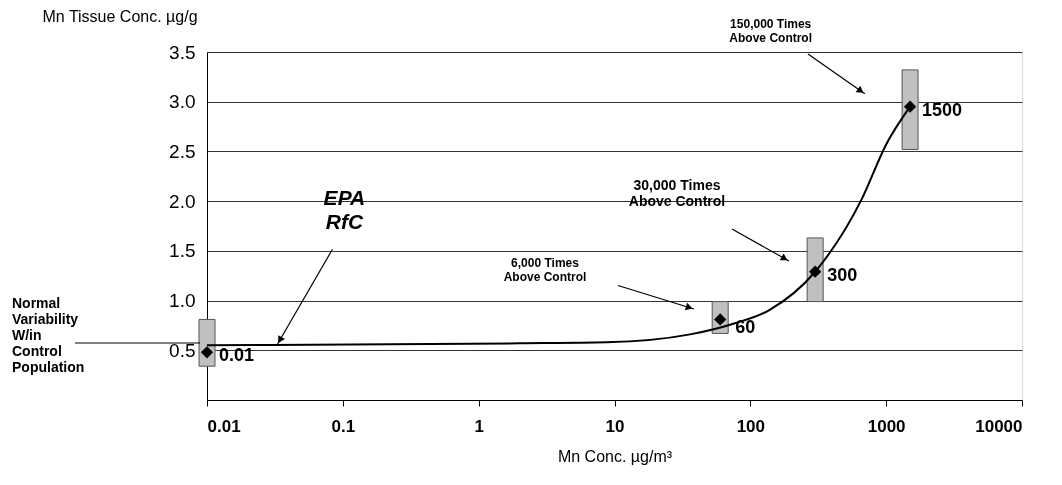 Image resolution: width=1062 pixels, height=485 pixels. Describe the element at coordinates (545, 270) in the screenshot. I see `annotation: 6,000 Times Above Control` at that location.